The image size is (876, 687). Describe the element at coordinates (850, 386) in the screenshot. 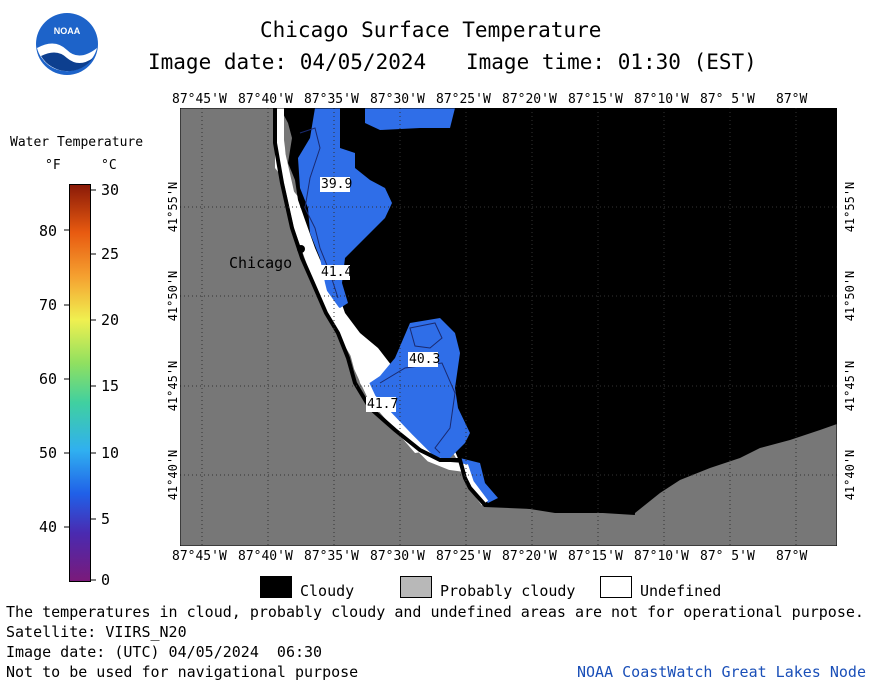

I see `lat-tick-right: 41°45'N` at that location.